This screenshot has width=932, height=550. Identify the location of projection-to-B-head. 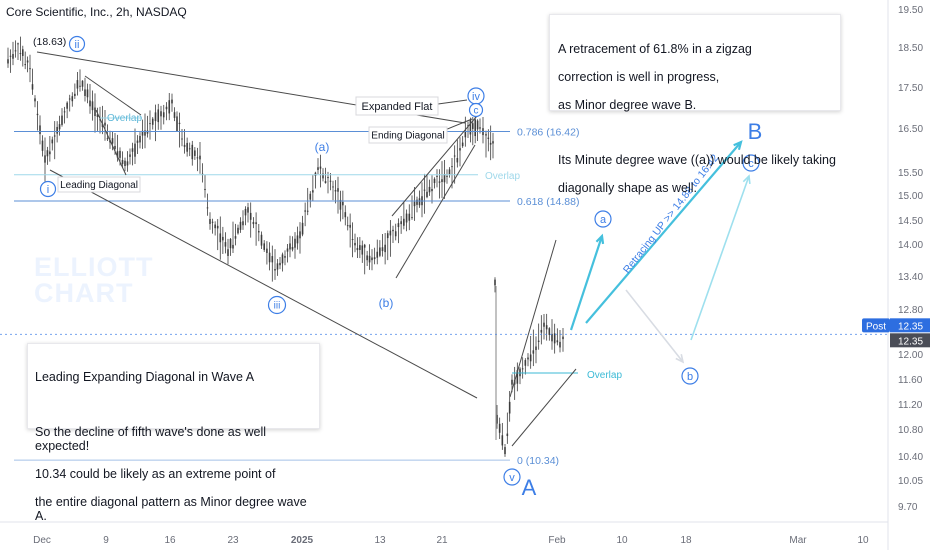
(738, 145).